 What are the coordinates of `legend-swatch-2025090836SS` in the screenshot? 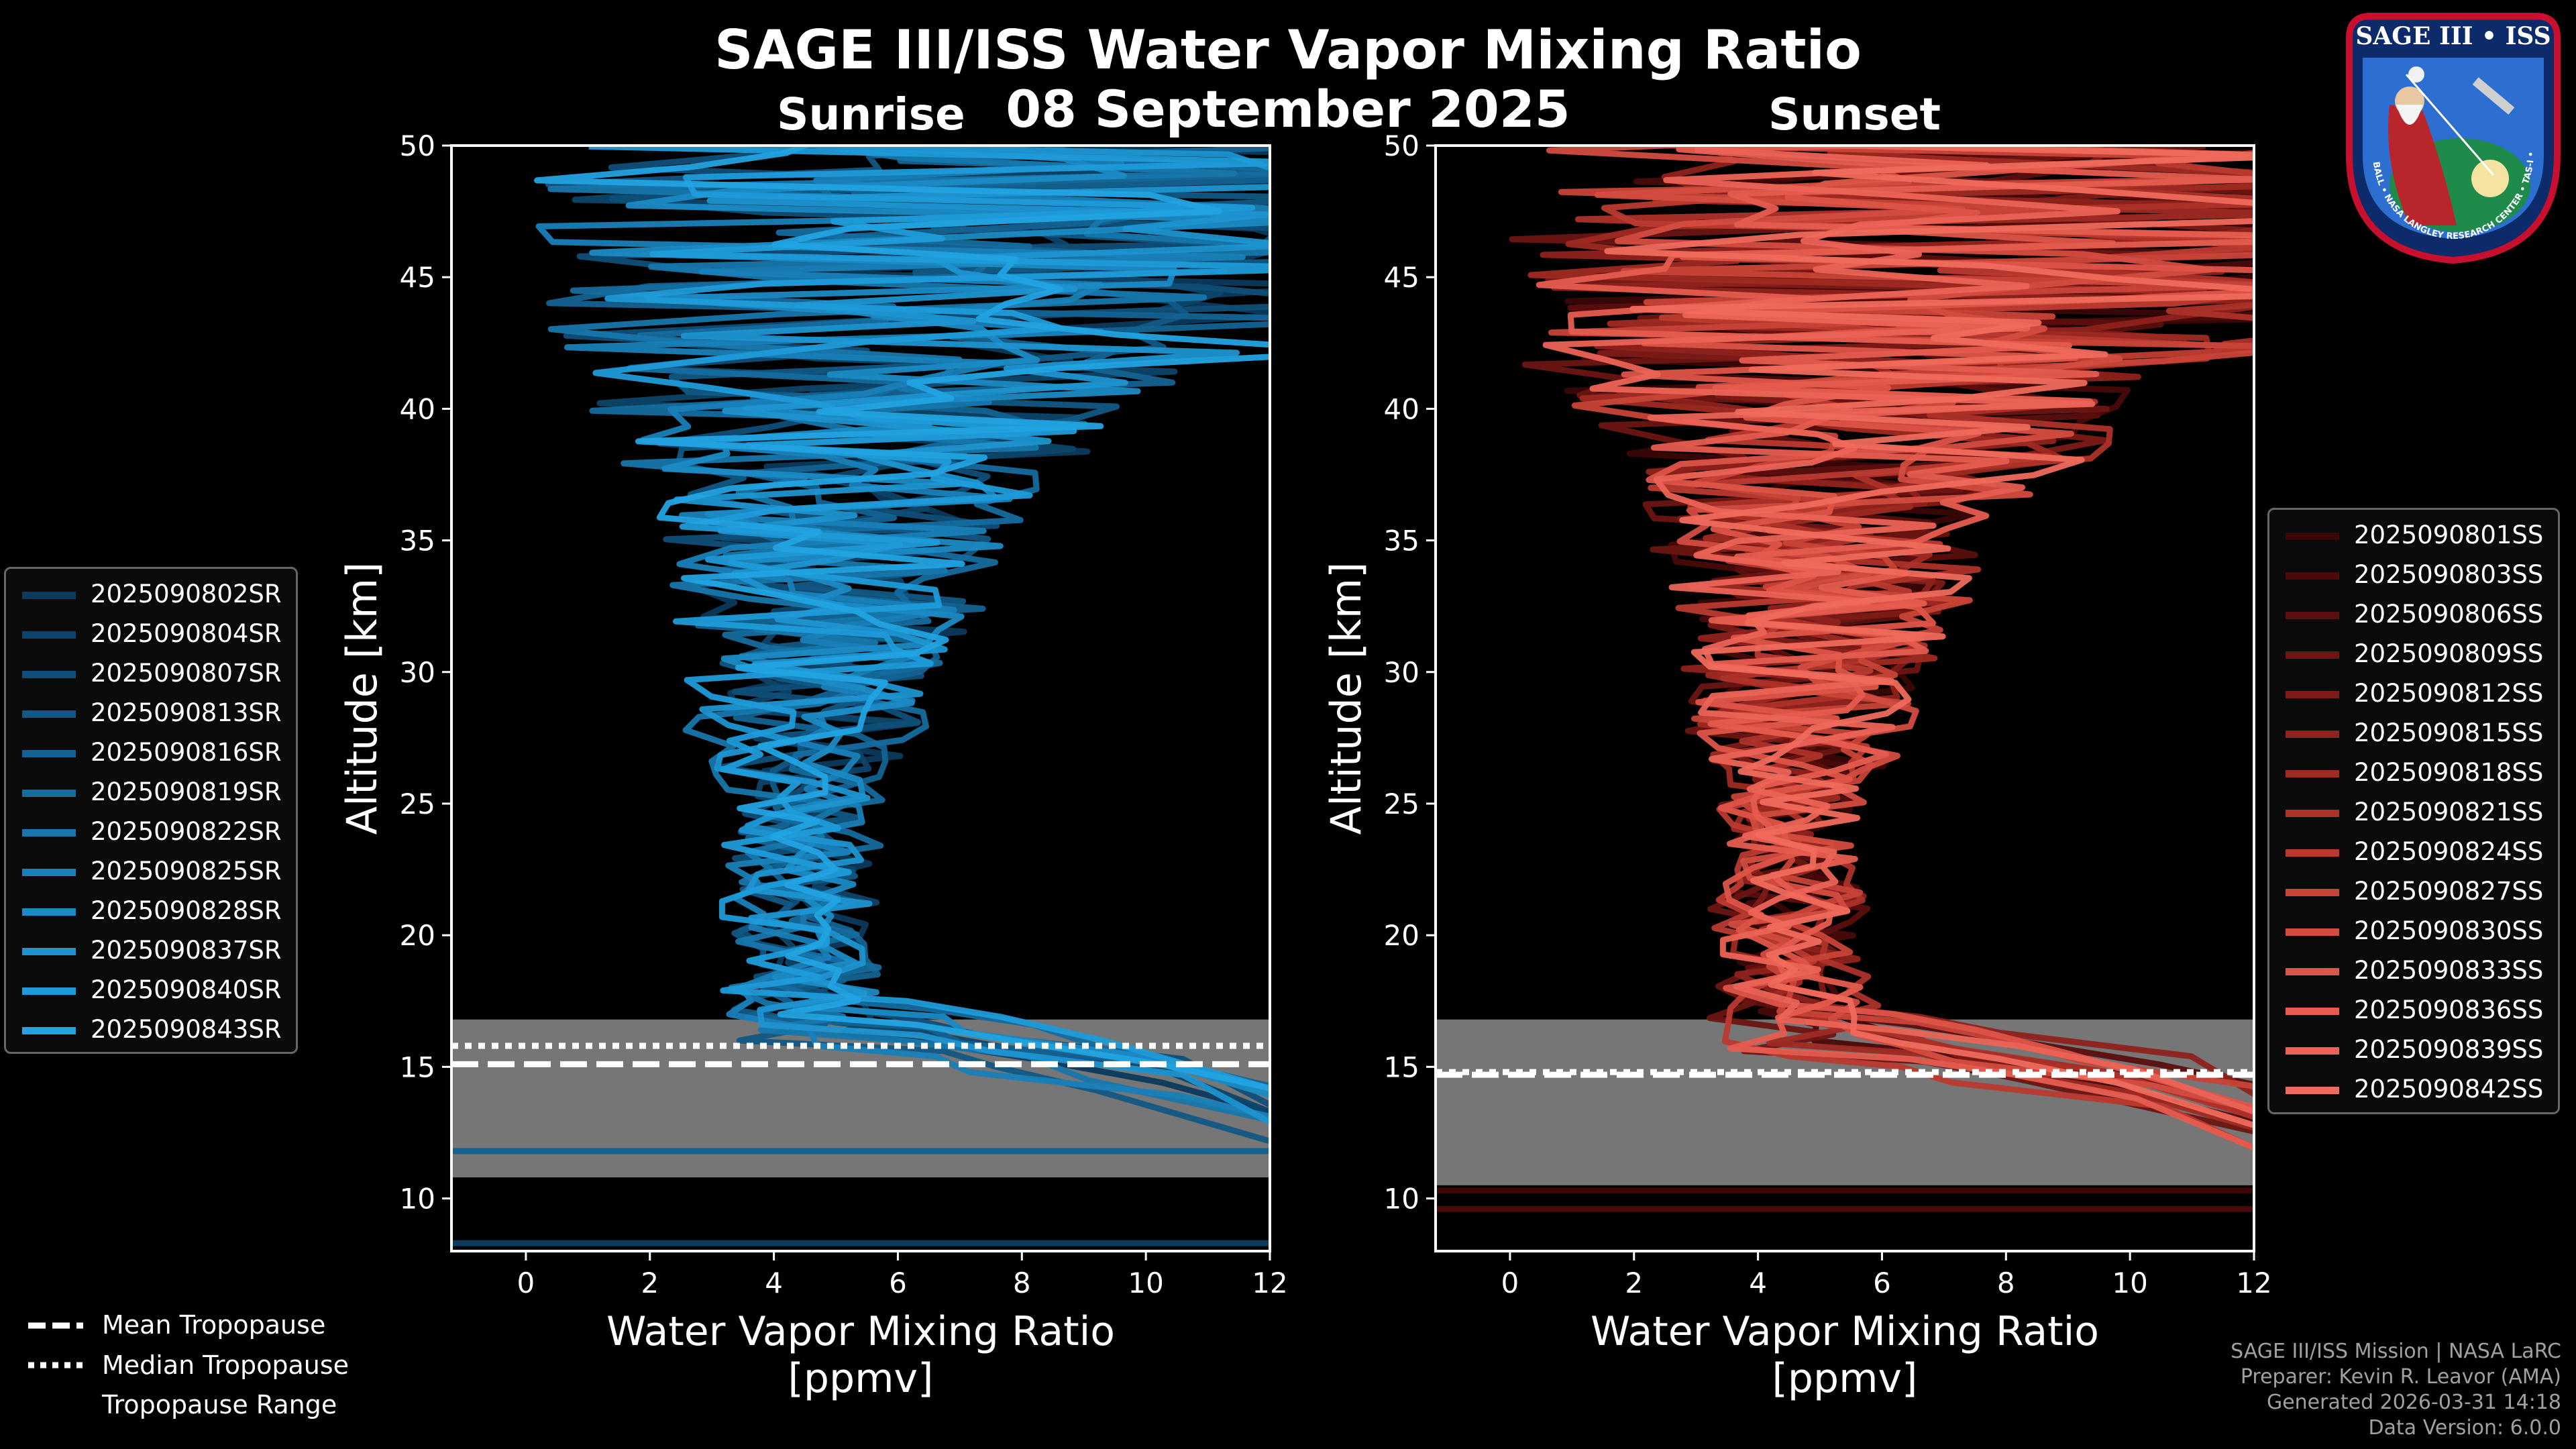 It's located at (2312, 1011).